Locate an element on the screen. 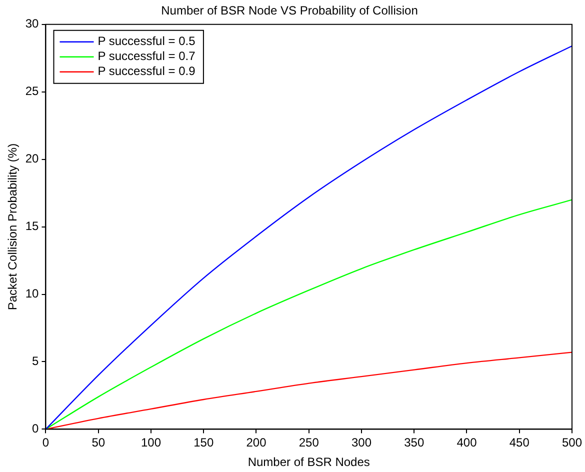 This screenshot has height=472, width=585. y-tick-label: 5 is located at coordinates (36, 361).